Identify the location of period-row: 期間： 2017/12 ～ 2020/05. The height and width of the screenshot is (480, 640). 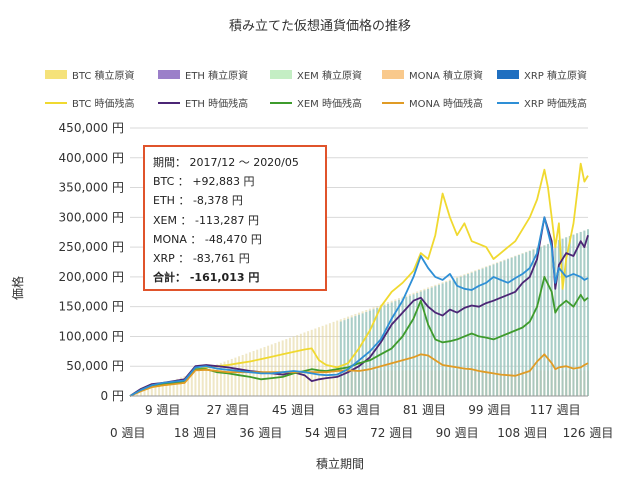
(235, 162).